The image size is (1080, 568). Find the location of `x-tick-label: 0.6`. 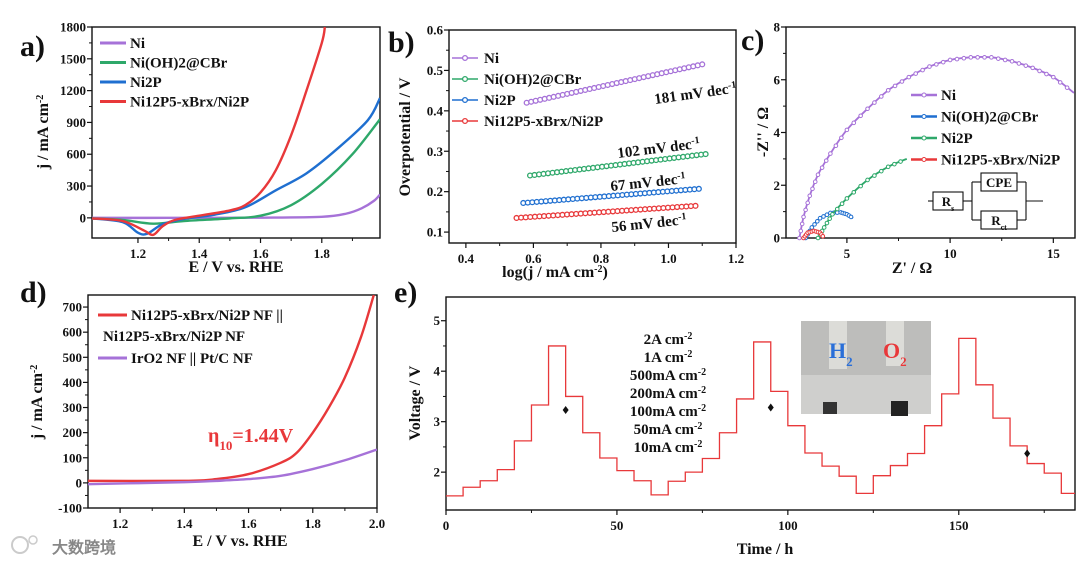

x-tick-label: 0.6 is located at coordinates (533, 258).